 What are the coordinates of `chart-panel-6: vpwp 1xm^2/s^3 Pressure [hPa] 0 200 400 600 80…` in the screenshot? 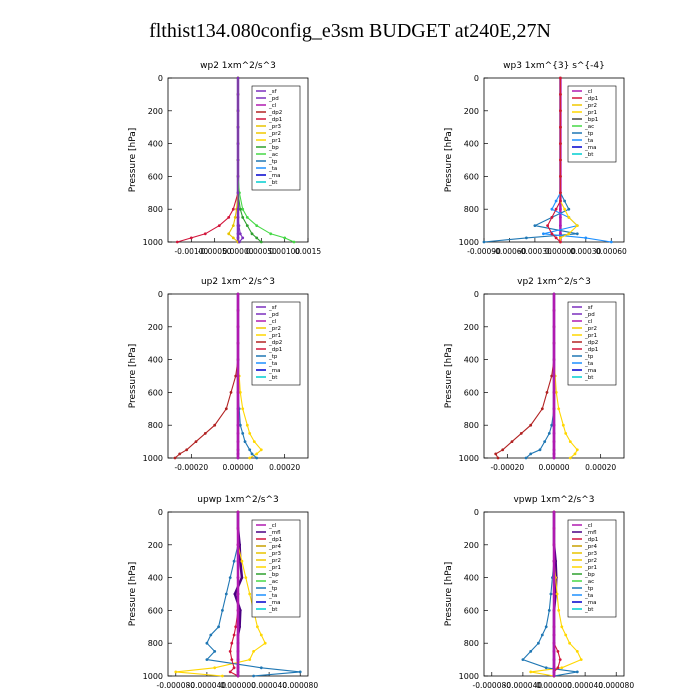 It's located at (539, 592).